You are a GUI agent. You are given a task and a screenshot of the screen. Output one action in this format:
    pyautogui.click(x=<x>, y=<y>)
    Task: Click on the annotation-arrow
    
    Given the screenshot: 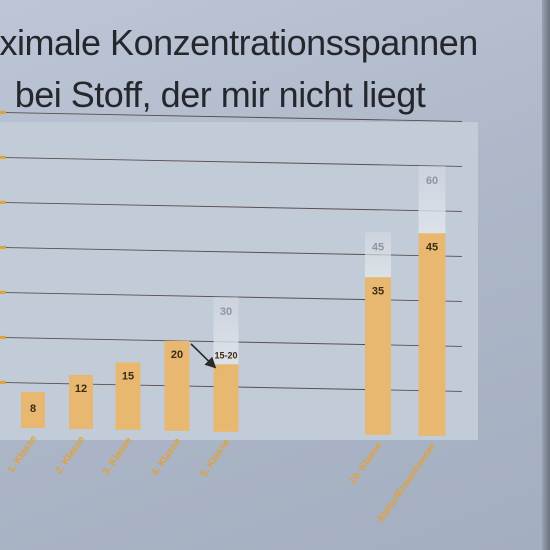 What is the action you would take?
    pyautogui.click(x=203, y=356)
    